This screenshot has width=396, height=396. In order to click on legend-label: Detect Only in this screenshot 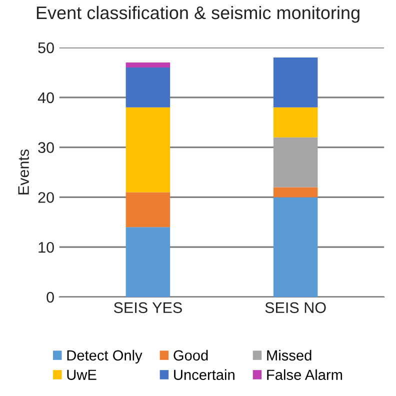, I will do `click(104, 357)`.